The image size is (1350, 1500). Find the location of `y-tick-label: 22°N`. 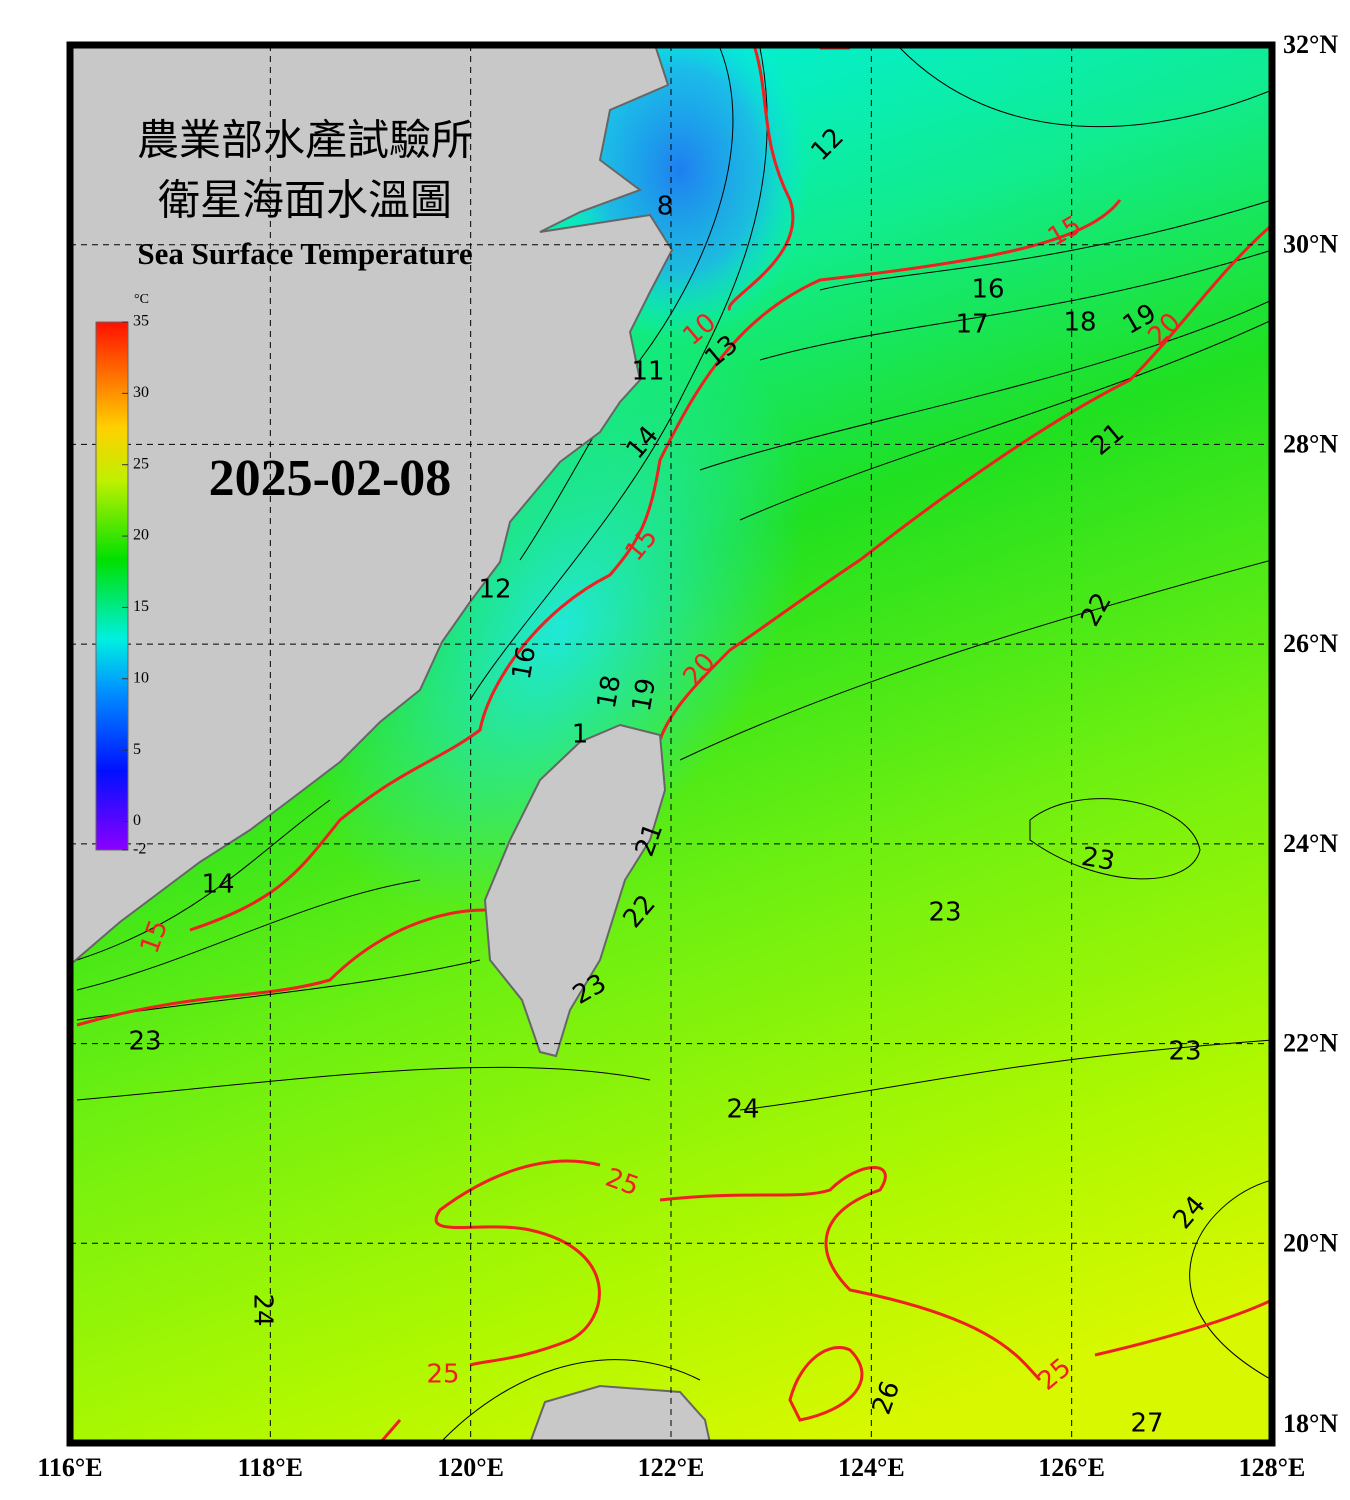

y-tick-label: 22°N is located at coordinates (1310, 1043).